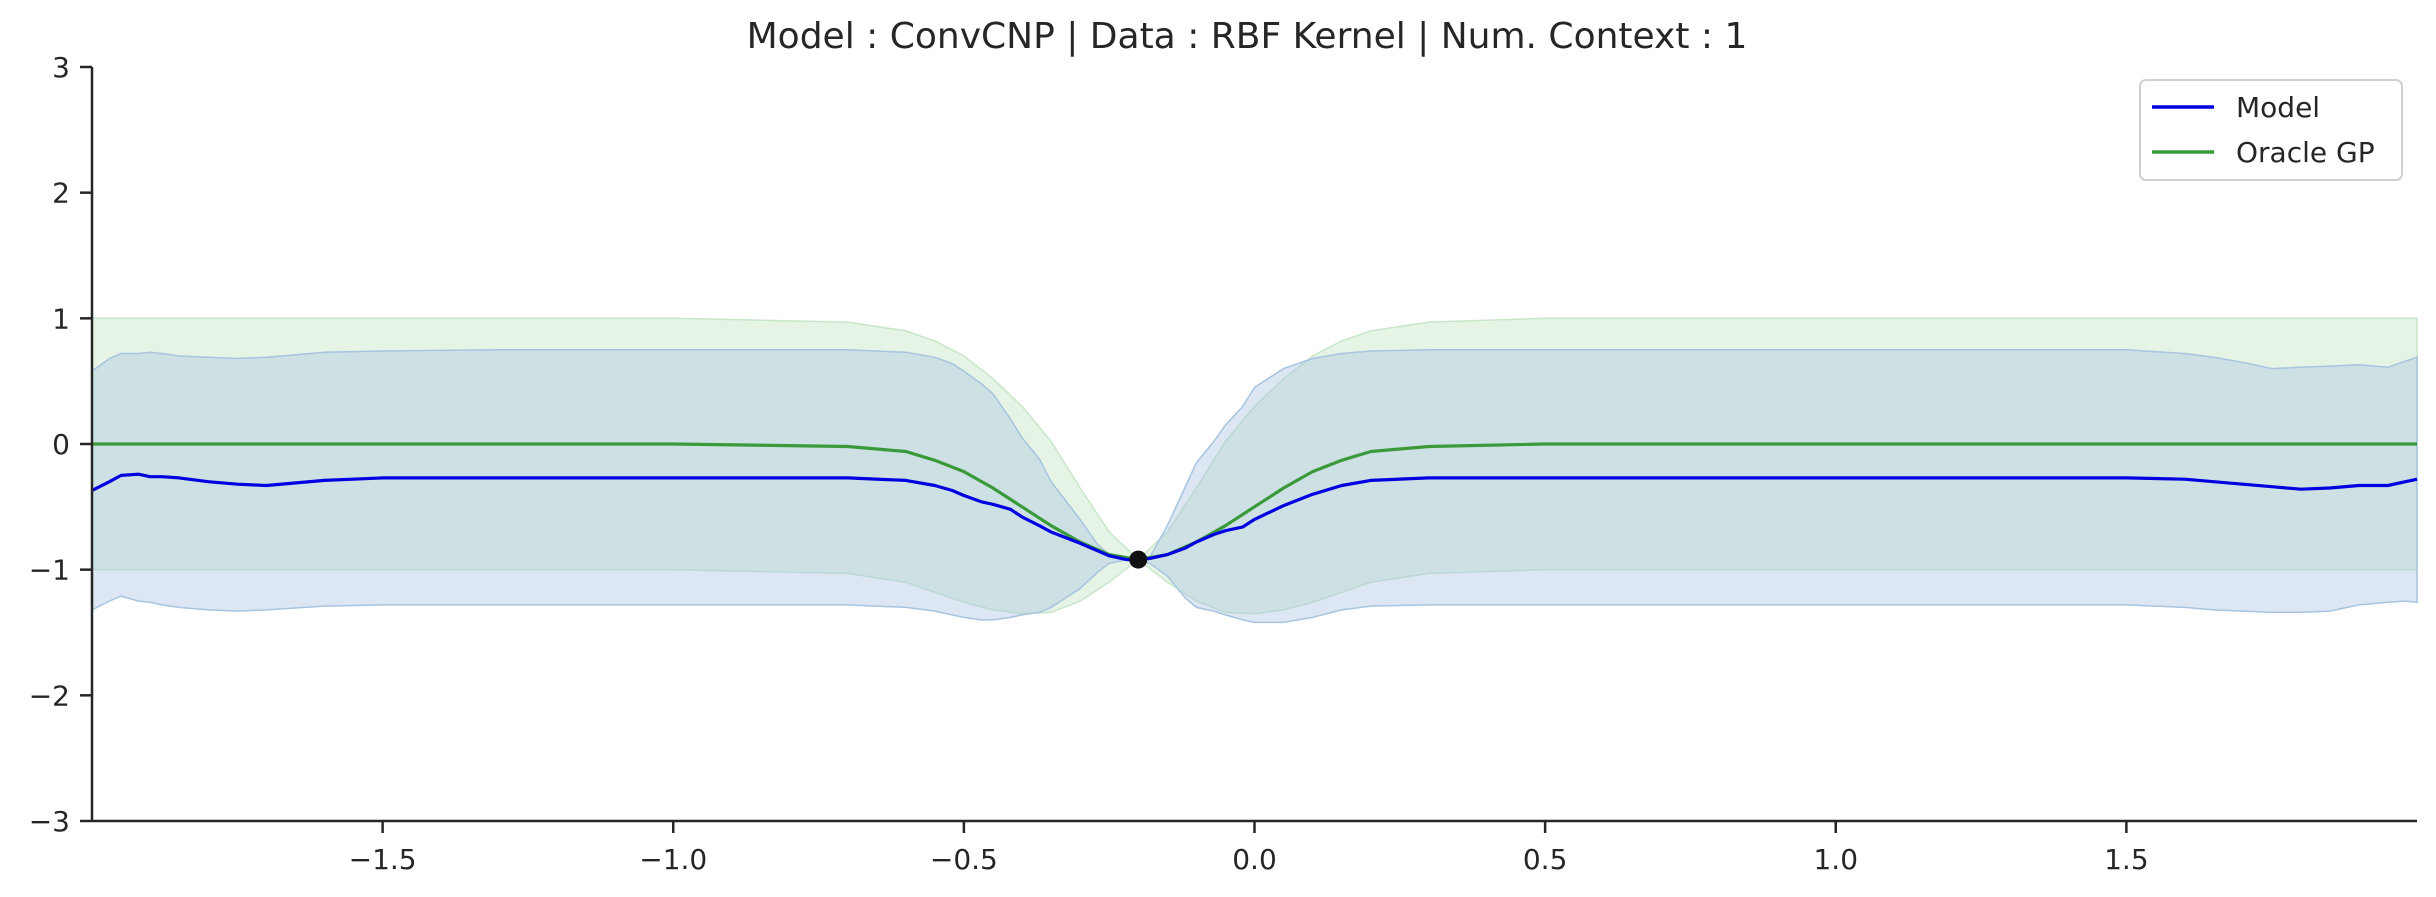 This screenshot has height=897, width=2436. Describe the element at coordinates (2278, 107) in the screenshot. I see `legend-label-model: Model` at that location.